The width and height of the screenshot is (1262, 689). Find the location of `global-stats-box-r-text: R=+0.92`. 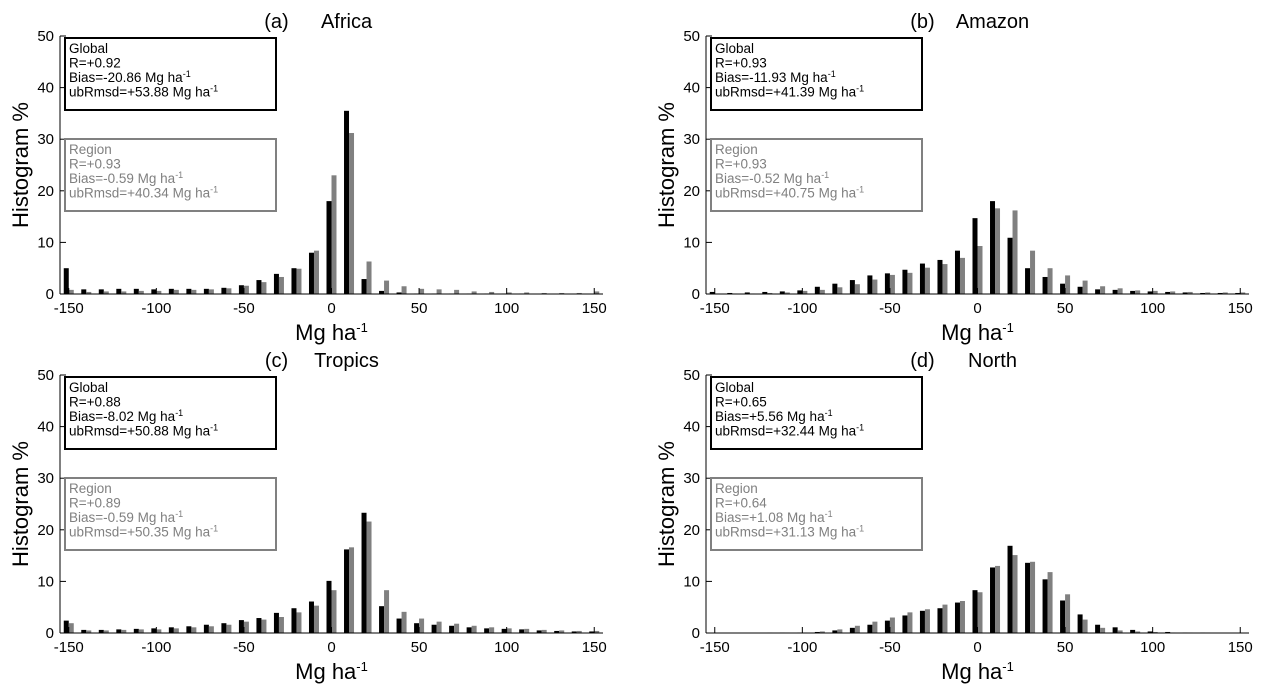

global-stats-box-r-text: R=+0.92 is located at coordinates (95, 63).